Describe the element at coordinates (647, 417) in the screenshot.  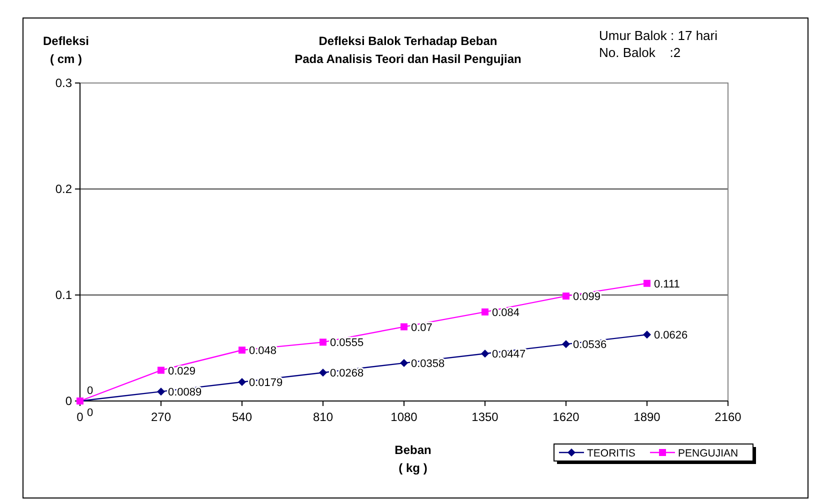
I see `x-tick-label: 1890` at that location.